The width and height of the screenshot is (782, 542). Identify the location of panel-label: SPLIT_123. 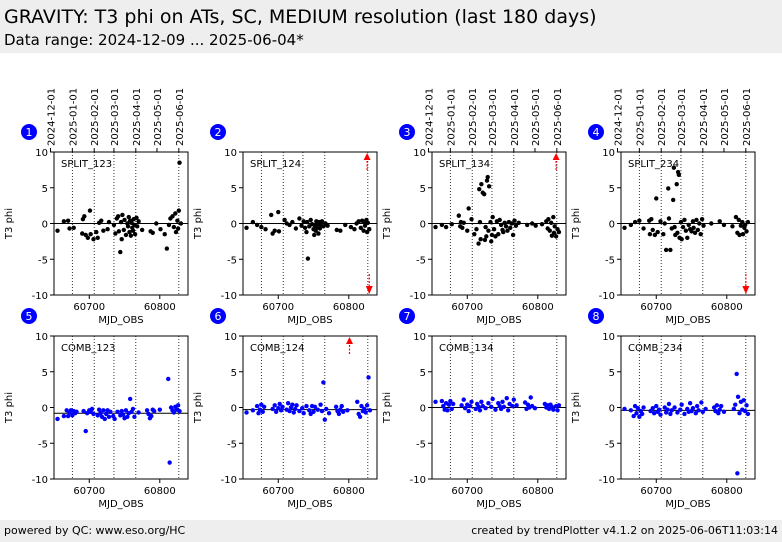
(86, 164).